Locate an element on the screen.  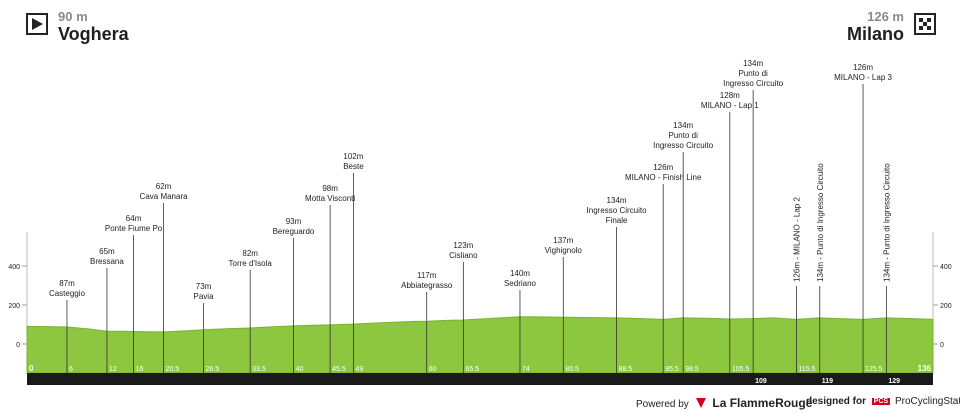
designed-for-site: ProCyclingStats is located at coordinates (927, 401).